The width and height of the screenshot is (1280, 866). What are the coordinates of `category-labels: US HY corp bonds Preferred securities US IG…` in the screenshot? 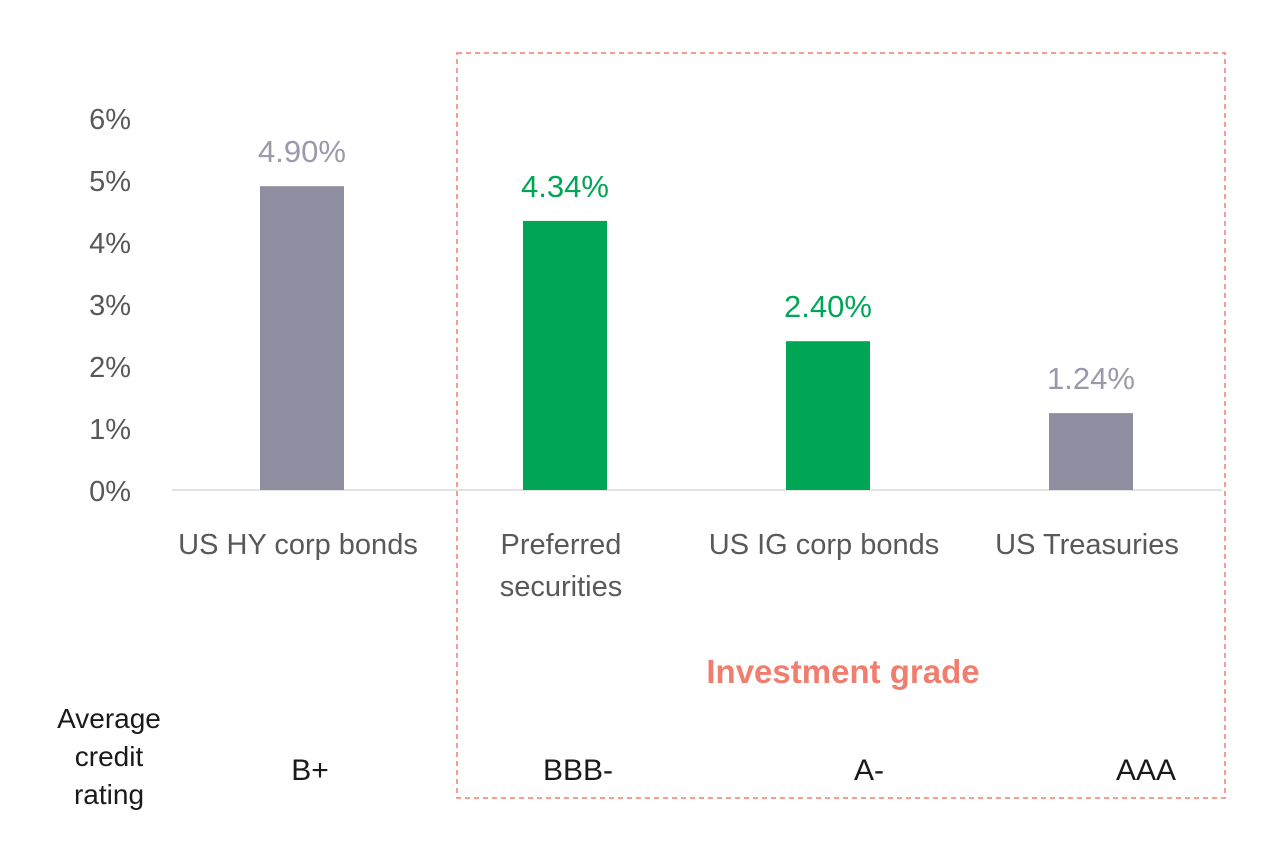 It's located at (678, 566).